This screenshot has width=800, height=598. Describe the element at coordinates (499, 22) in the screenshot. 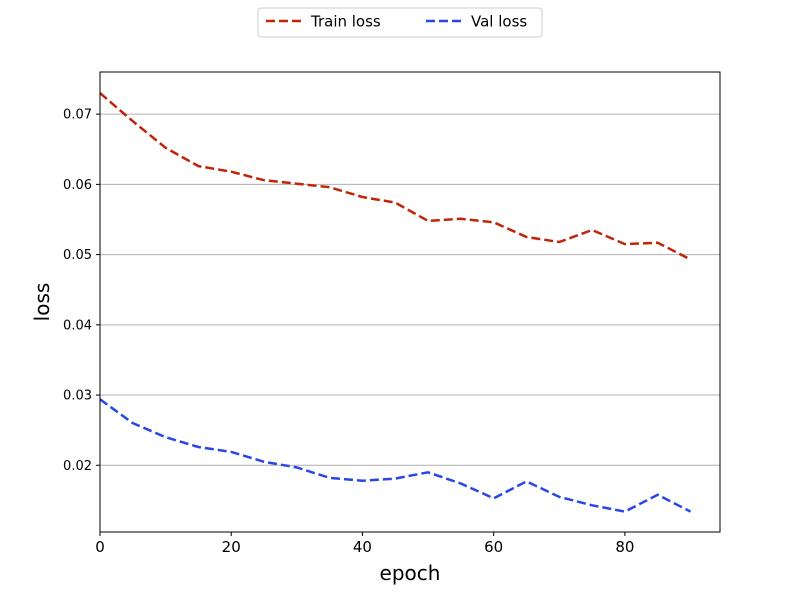

I see `legend-label: Val loss` at that location.